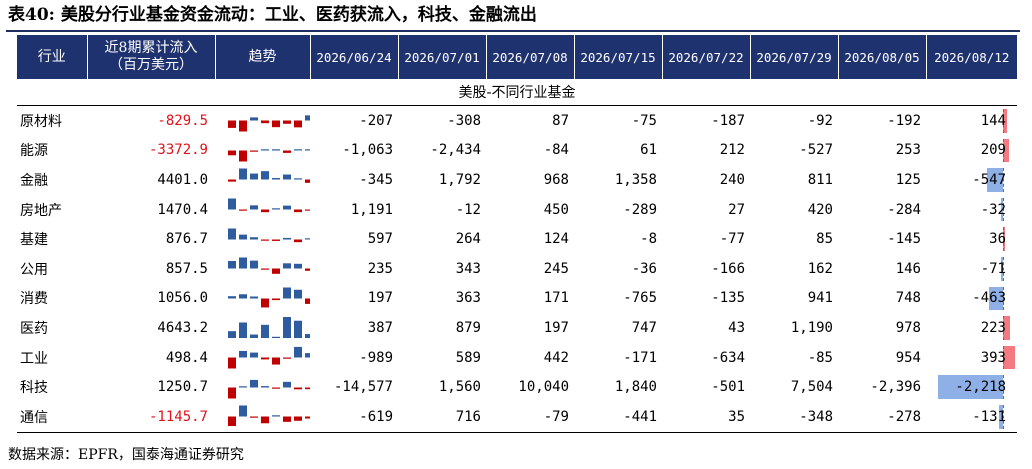 This screenshot has height=469, width=1032. What do you see at coordinates (468, 327) in the screenshot?
I see `weekly-flow: 879` at bounding box center [468, 327].